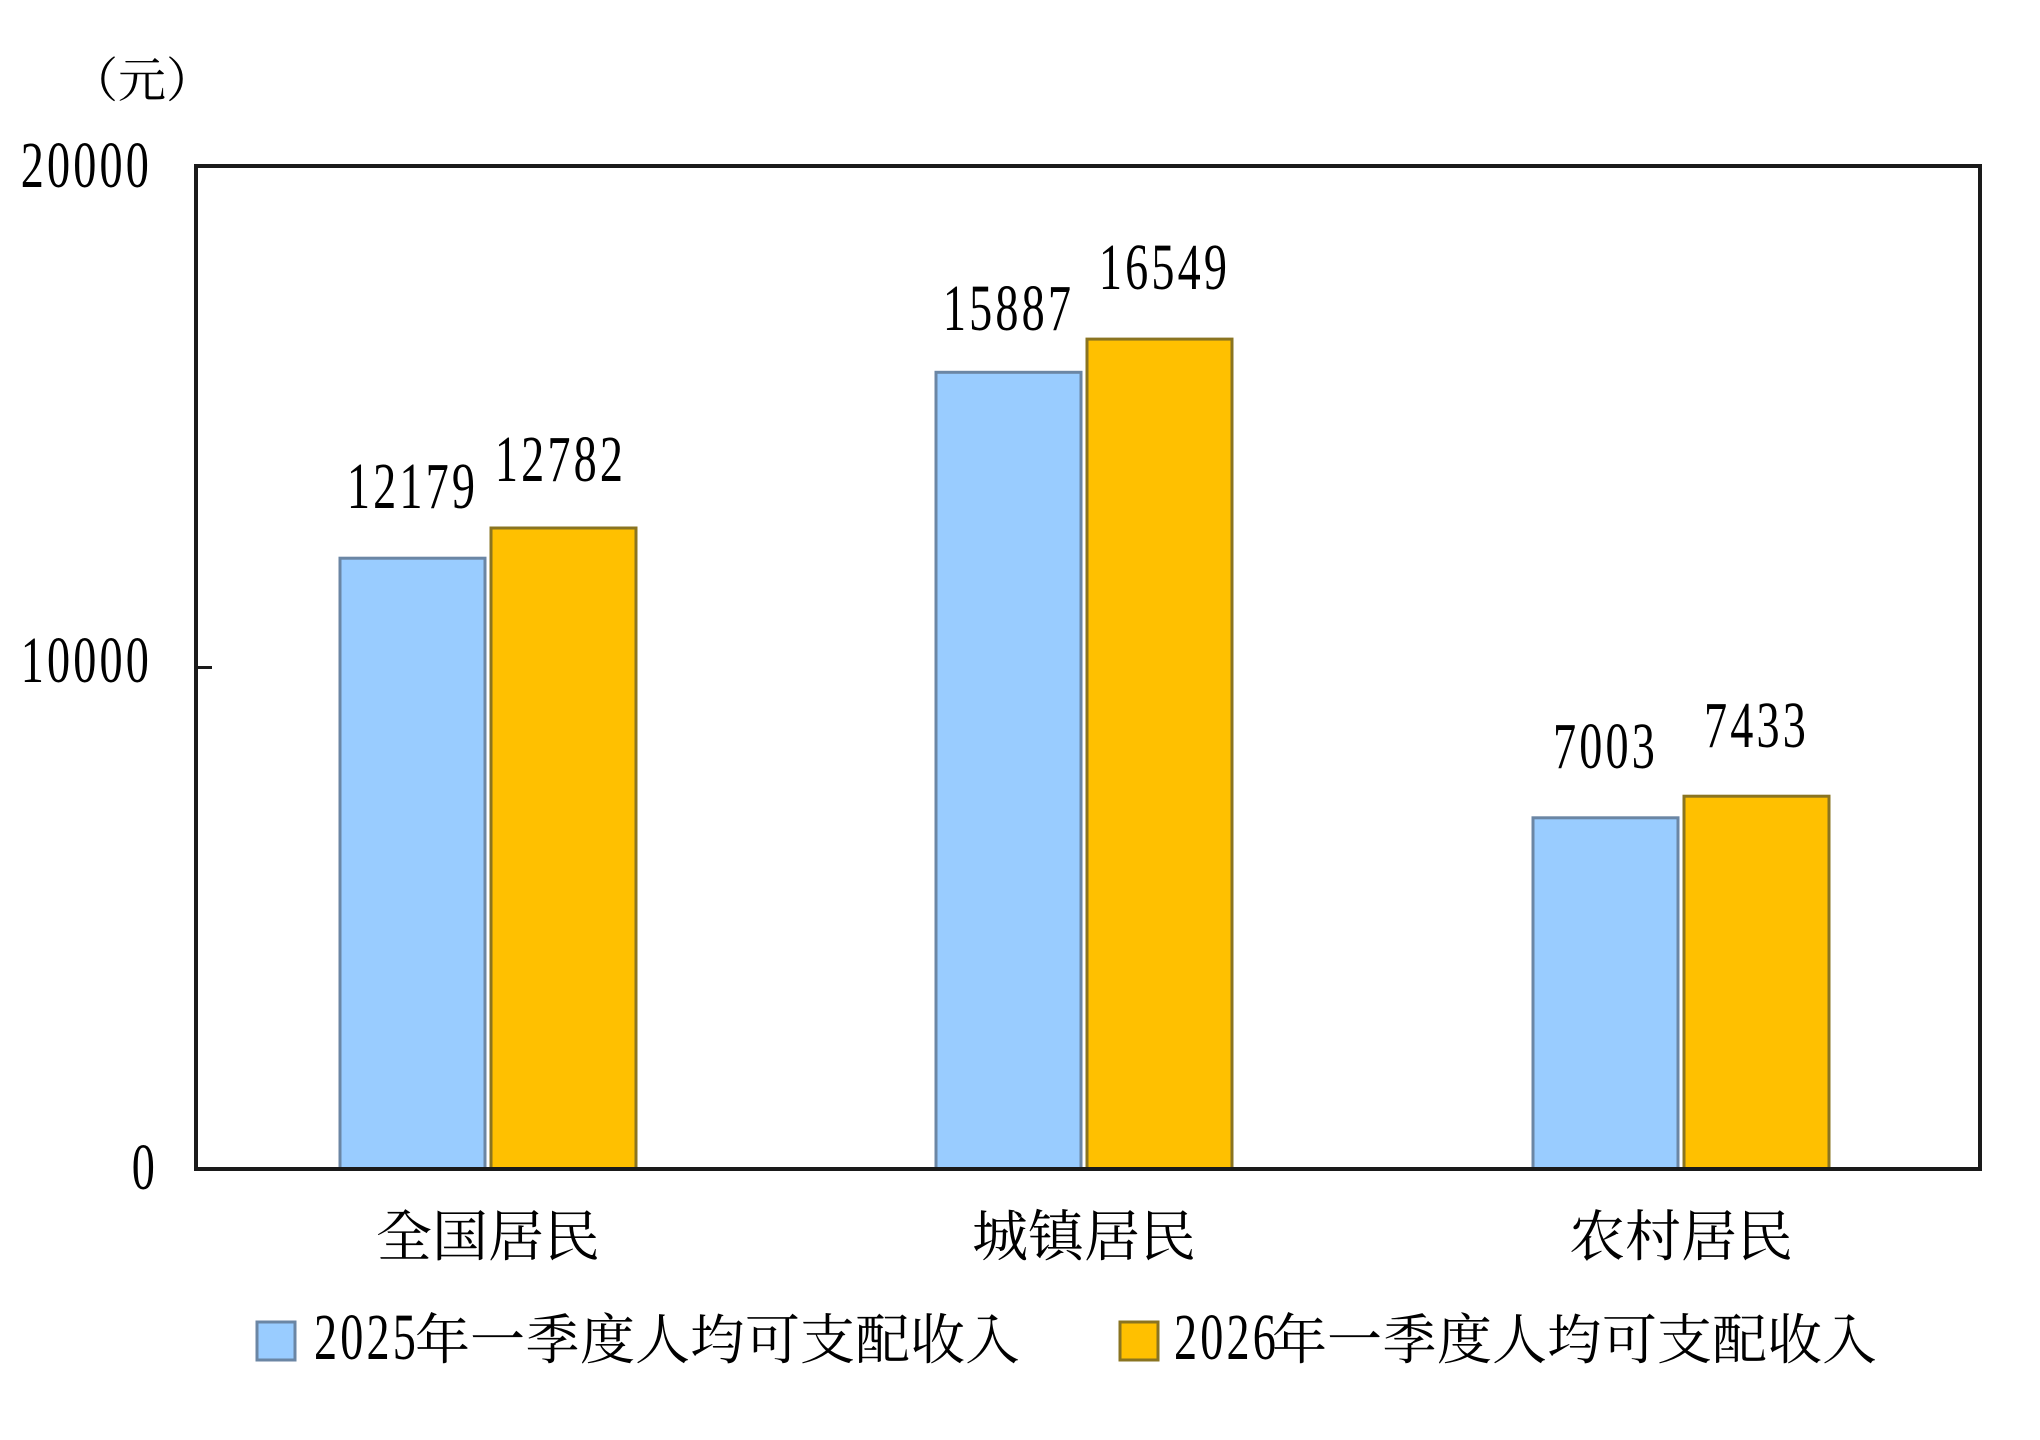 This screenshot has height=1440, width=2040. What do you see at coordinates (560, 459) in the screenshot?
I see `svg-text: 12782` at bounding box center [560, 459].